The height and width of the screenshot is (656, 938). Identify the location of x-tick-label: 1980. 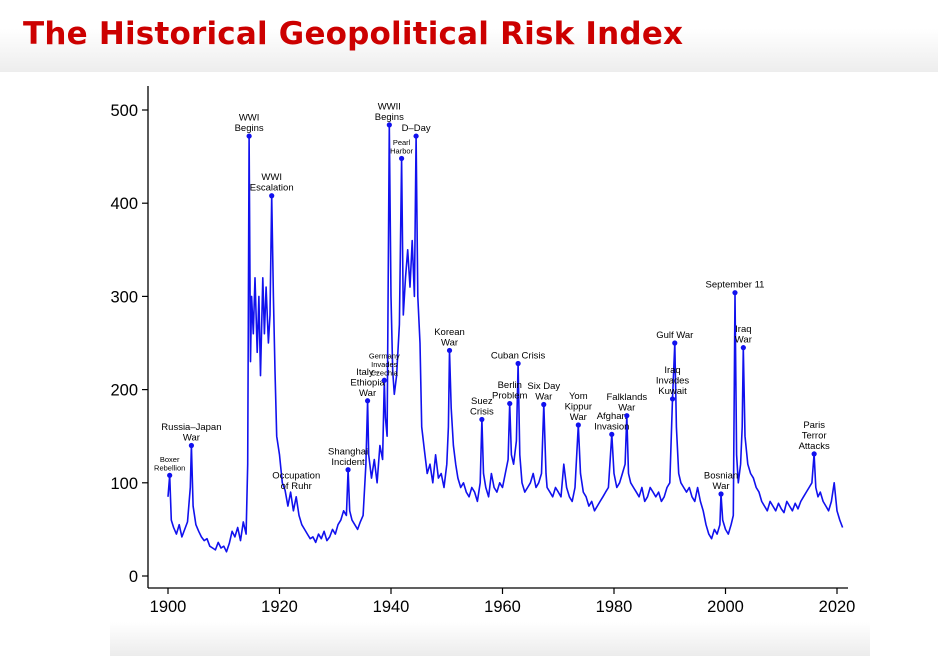
(614, 607).